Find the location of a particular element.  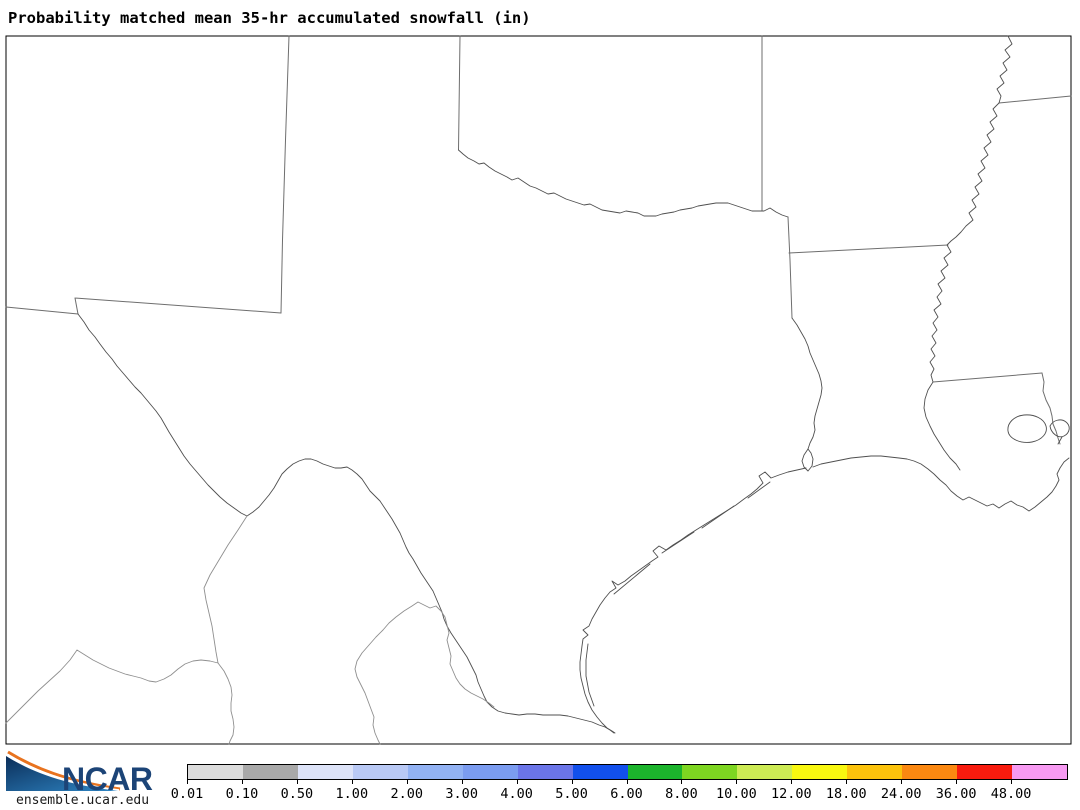

state-border-tn-ms is located at coordinates (1035, 99).